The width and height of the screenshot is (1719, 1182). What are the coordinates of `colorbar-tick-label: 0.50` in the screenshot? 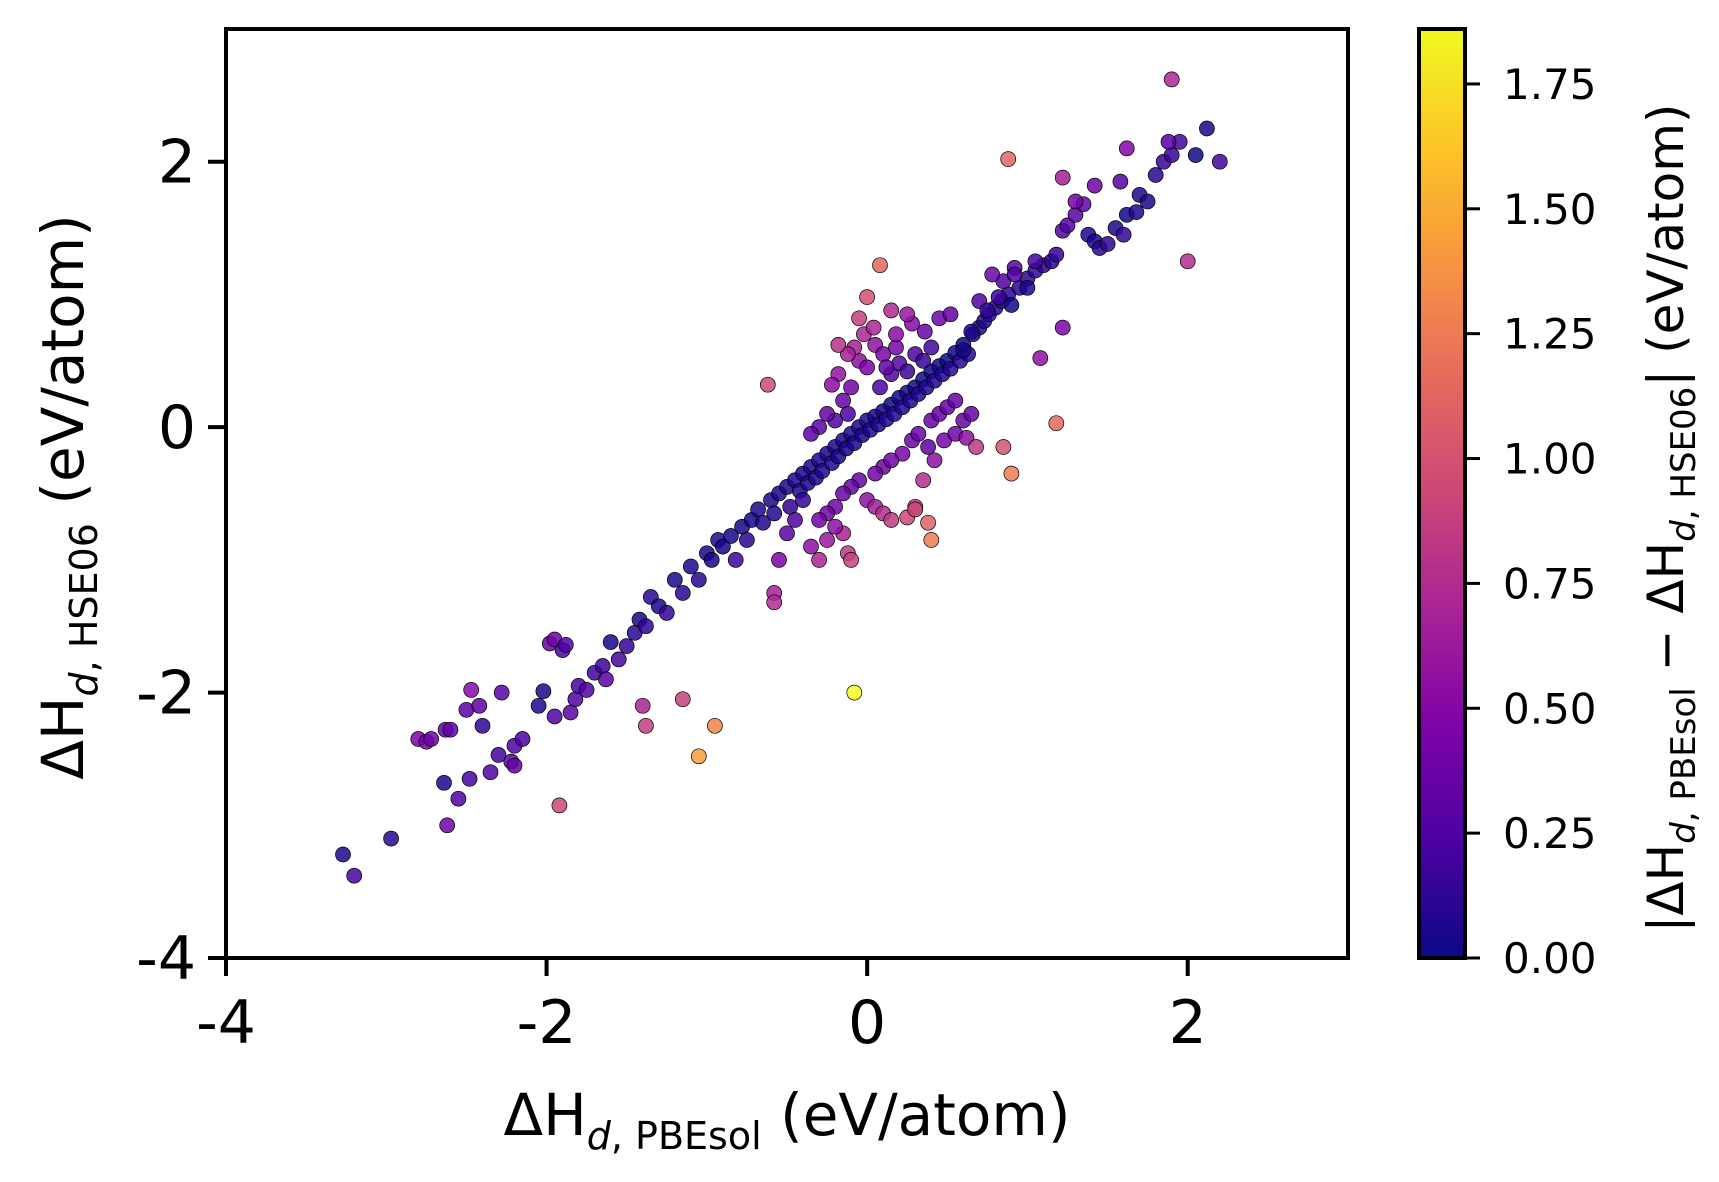 It's located at (1550, 708).